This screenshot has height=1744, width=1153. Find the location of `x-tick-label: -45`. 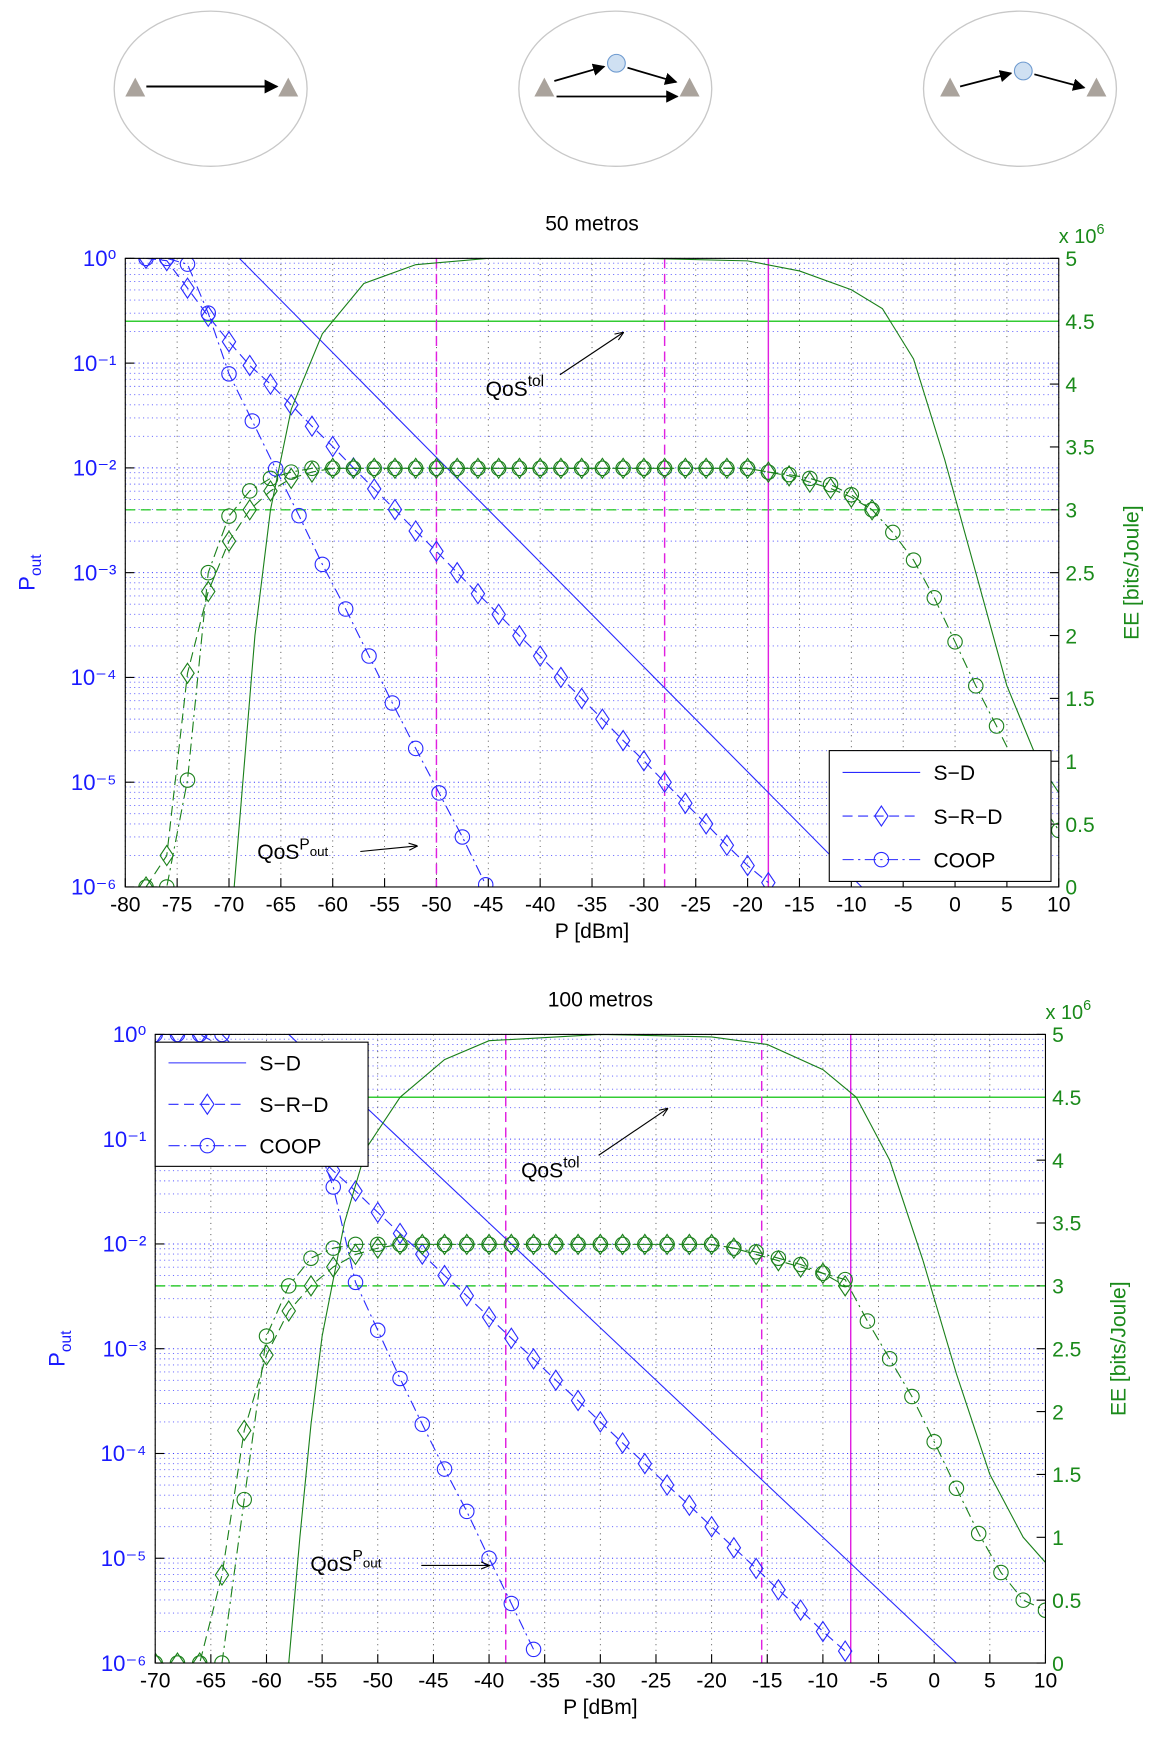

x-tick-label: -45 is located at coordinates (433, 1680).